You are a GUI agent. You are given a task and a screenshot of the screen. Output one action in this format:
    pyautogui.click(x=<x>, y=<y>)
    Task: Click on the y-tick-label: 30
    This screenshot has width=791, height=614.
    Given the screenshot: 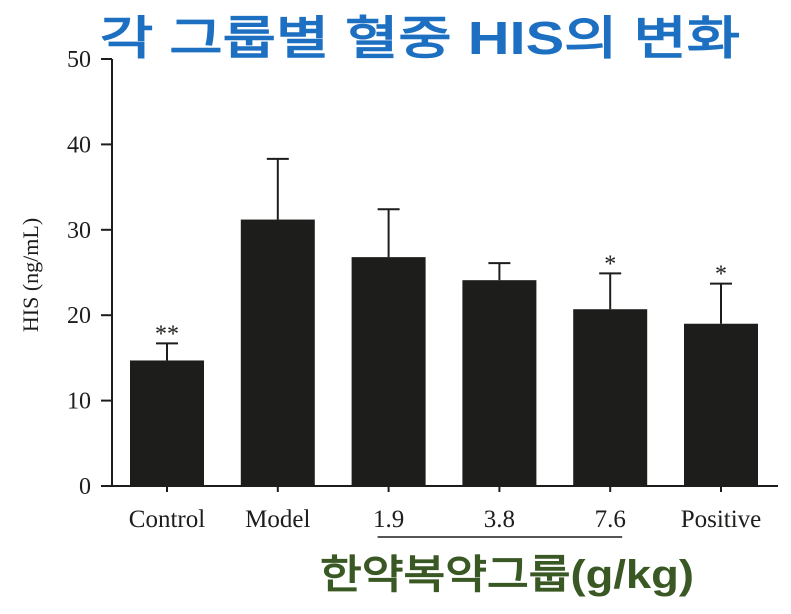 What is the action you would take?
    pyautogui.click(x=79, y=231)
    